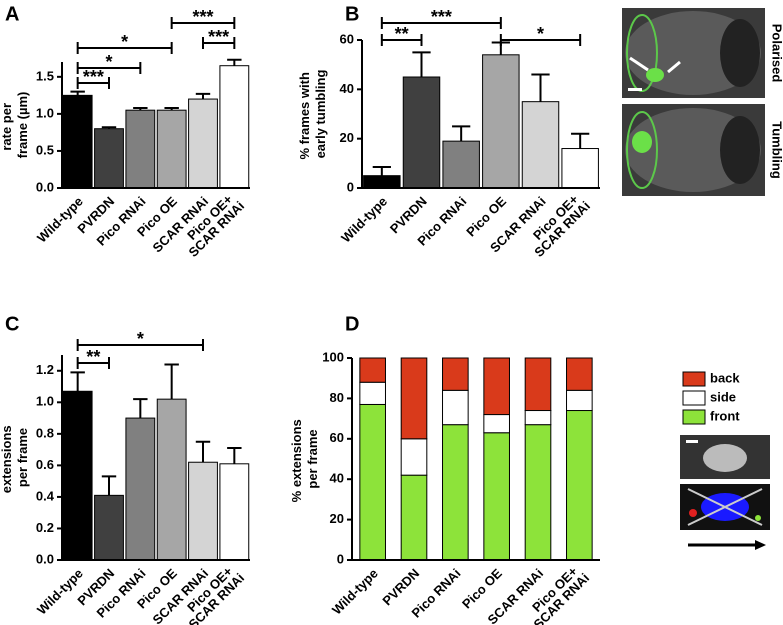 Image resolution: width=783 pixels, height=625 pixels. What do you see at coordinates (93, 357) in the screenshot?
I see `significance-label: **` at bounding box center [93, 357].